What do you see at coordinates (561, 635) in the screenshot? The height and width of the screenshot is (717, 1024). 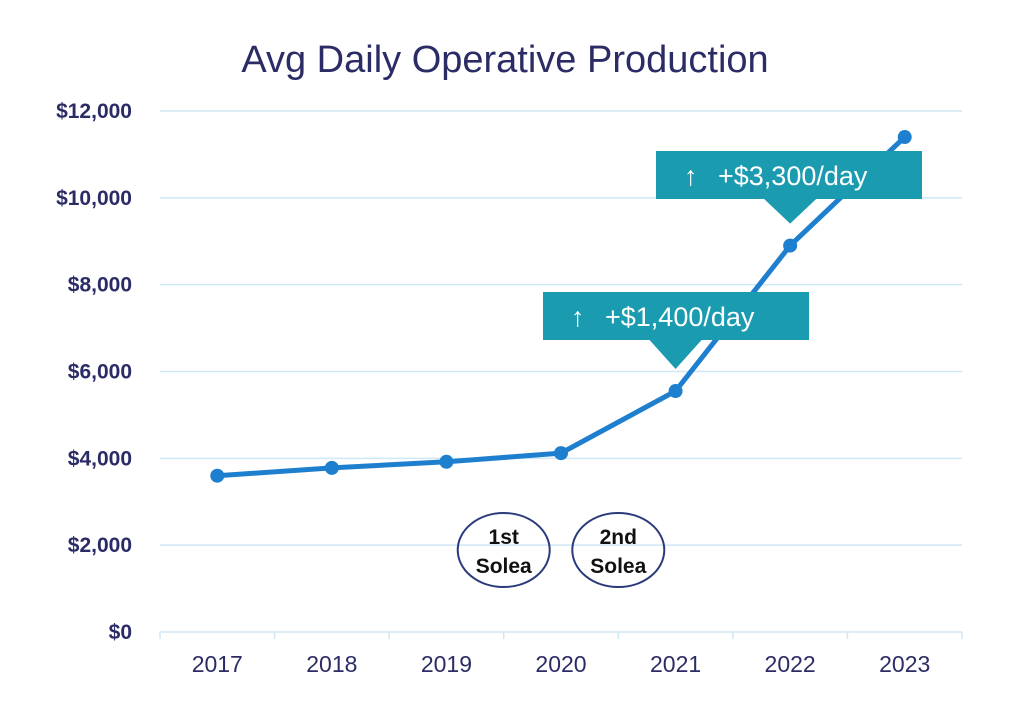 I see `x-axis` at bounding box center [561, 635].